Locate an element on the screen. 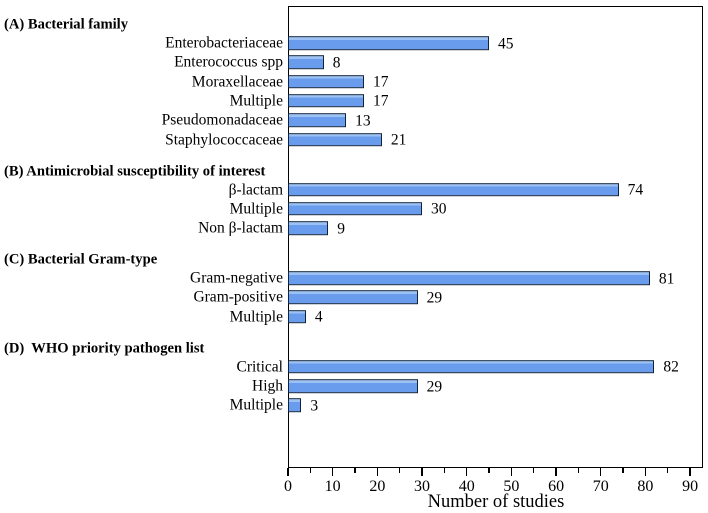 This screenshot has width=708, height=513. bar-value-label: 8 is located at coordinates (336, 63).